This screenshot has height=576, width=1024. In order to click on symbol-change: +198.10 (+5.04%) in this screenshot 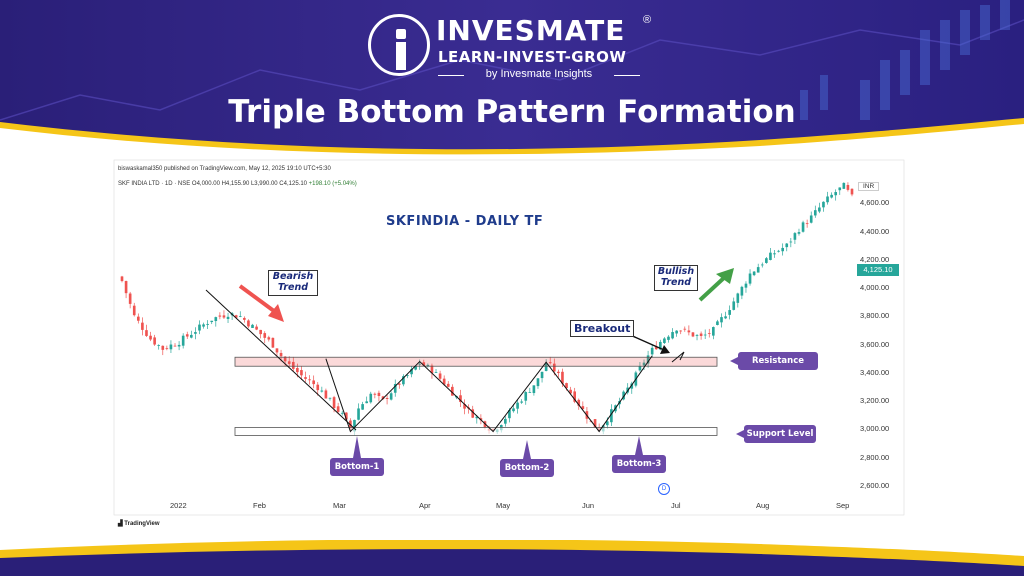, I will do `click(332, 184)`.